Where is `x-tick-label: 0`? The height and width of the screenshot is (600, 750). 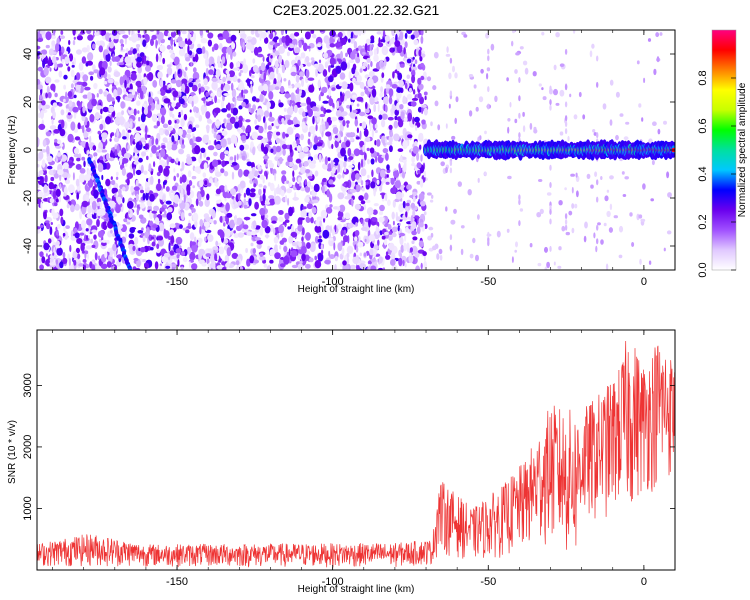
x-tick-label: 0 is located at coordinates (644, 282).